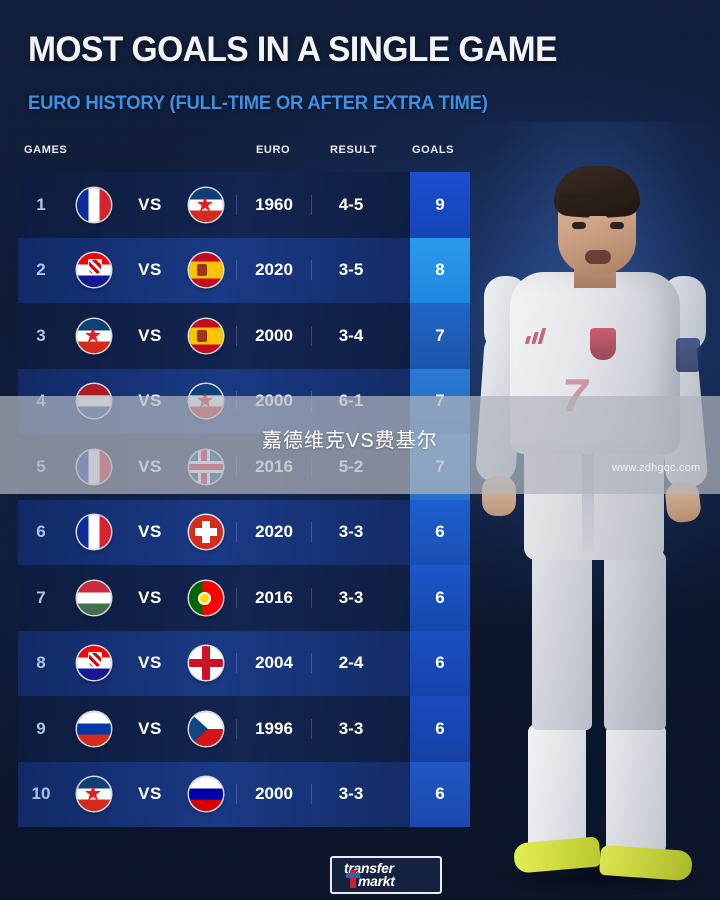 This screenshot has width=720, height=900. I want to click on wedge-shape, so click(198, 728).